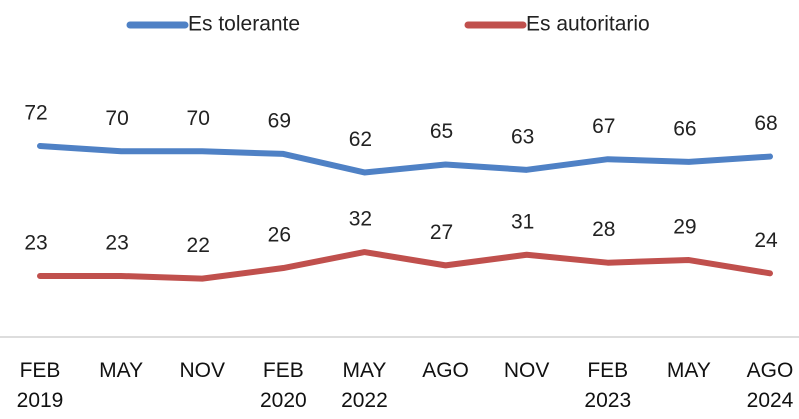  What do you see at coordinates (279, 120) in the screenshot?
I see `data-label: 69` at bounding box center [279, 120].